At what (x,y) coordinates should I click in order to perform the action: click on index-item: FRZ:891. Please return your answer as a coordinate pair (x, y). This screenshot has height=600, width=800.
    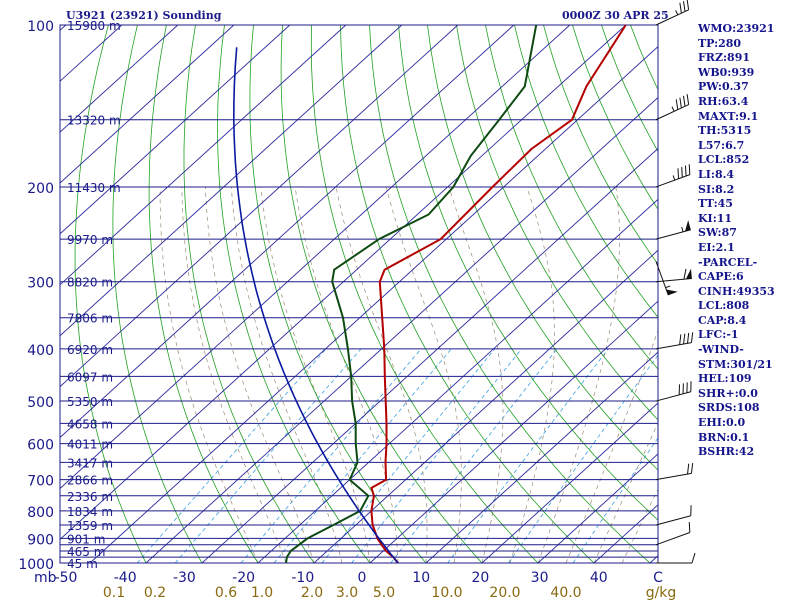
    Looking at the image, I should click on (724, 58).